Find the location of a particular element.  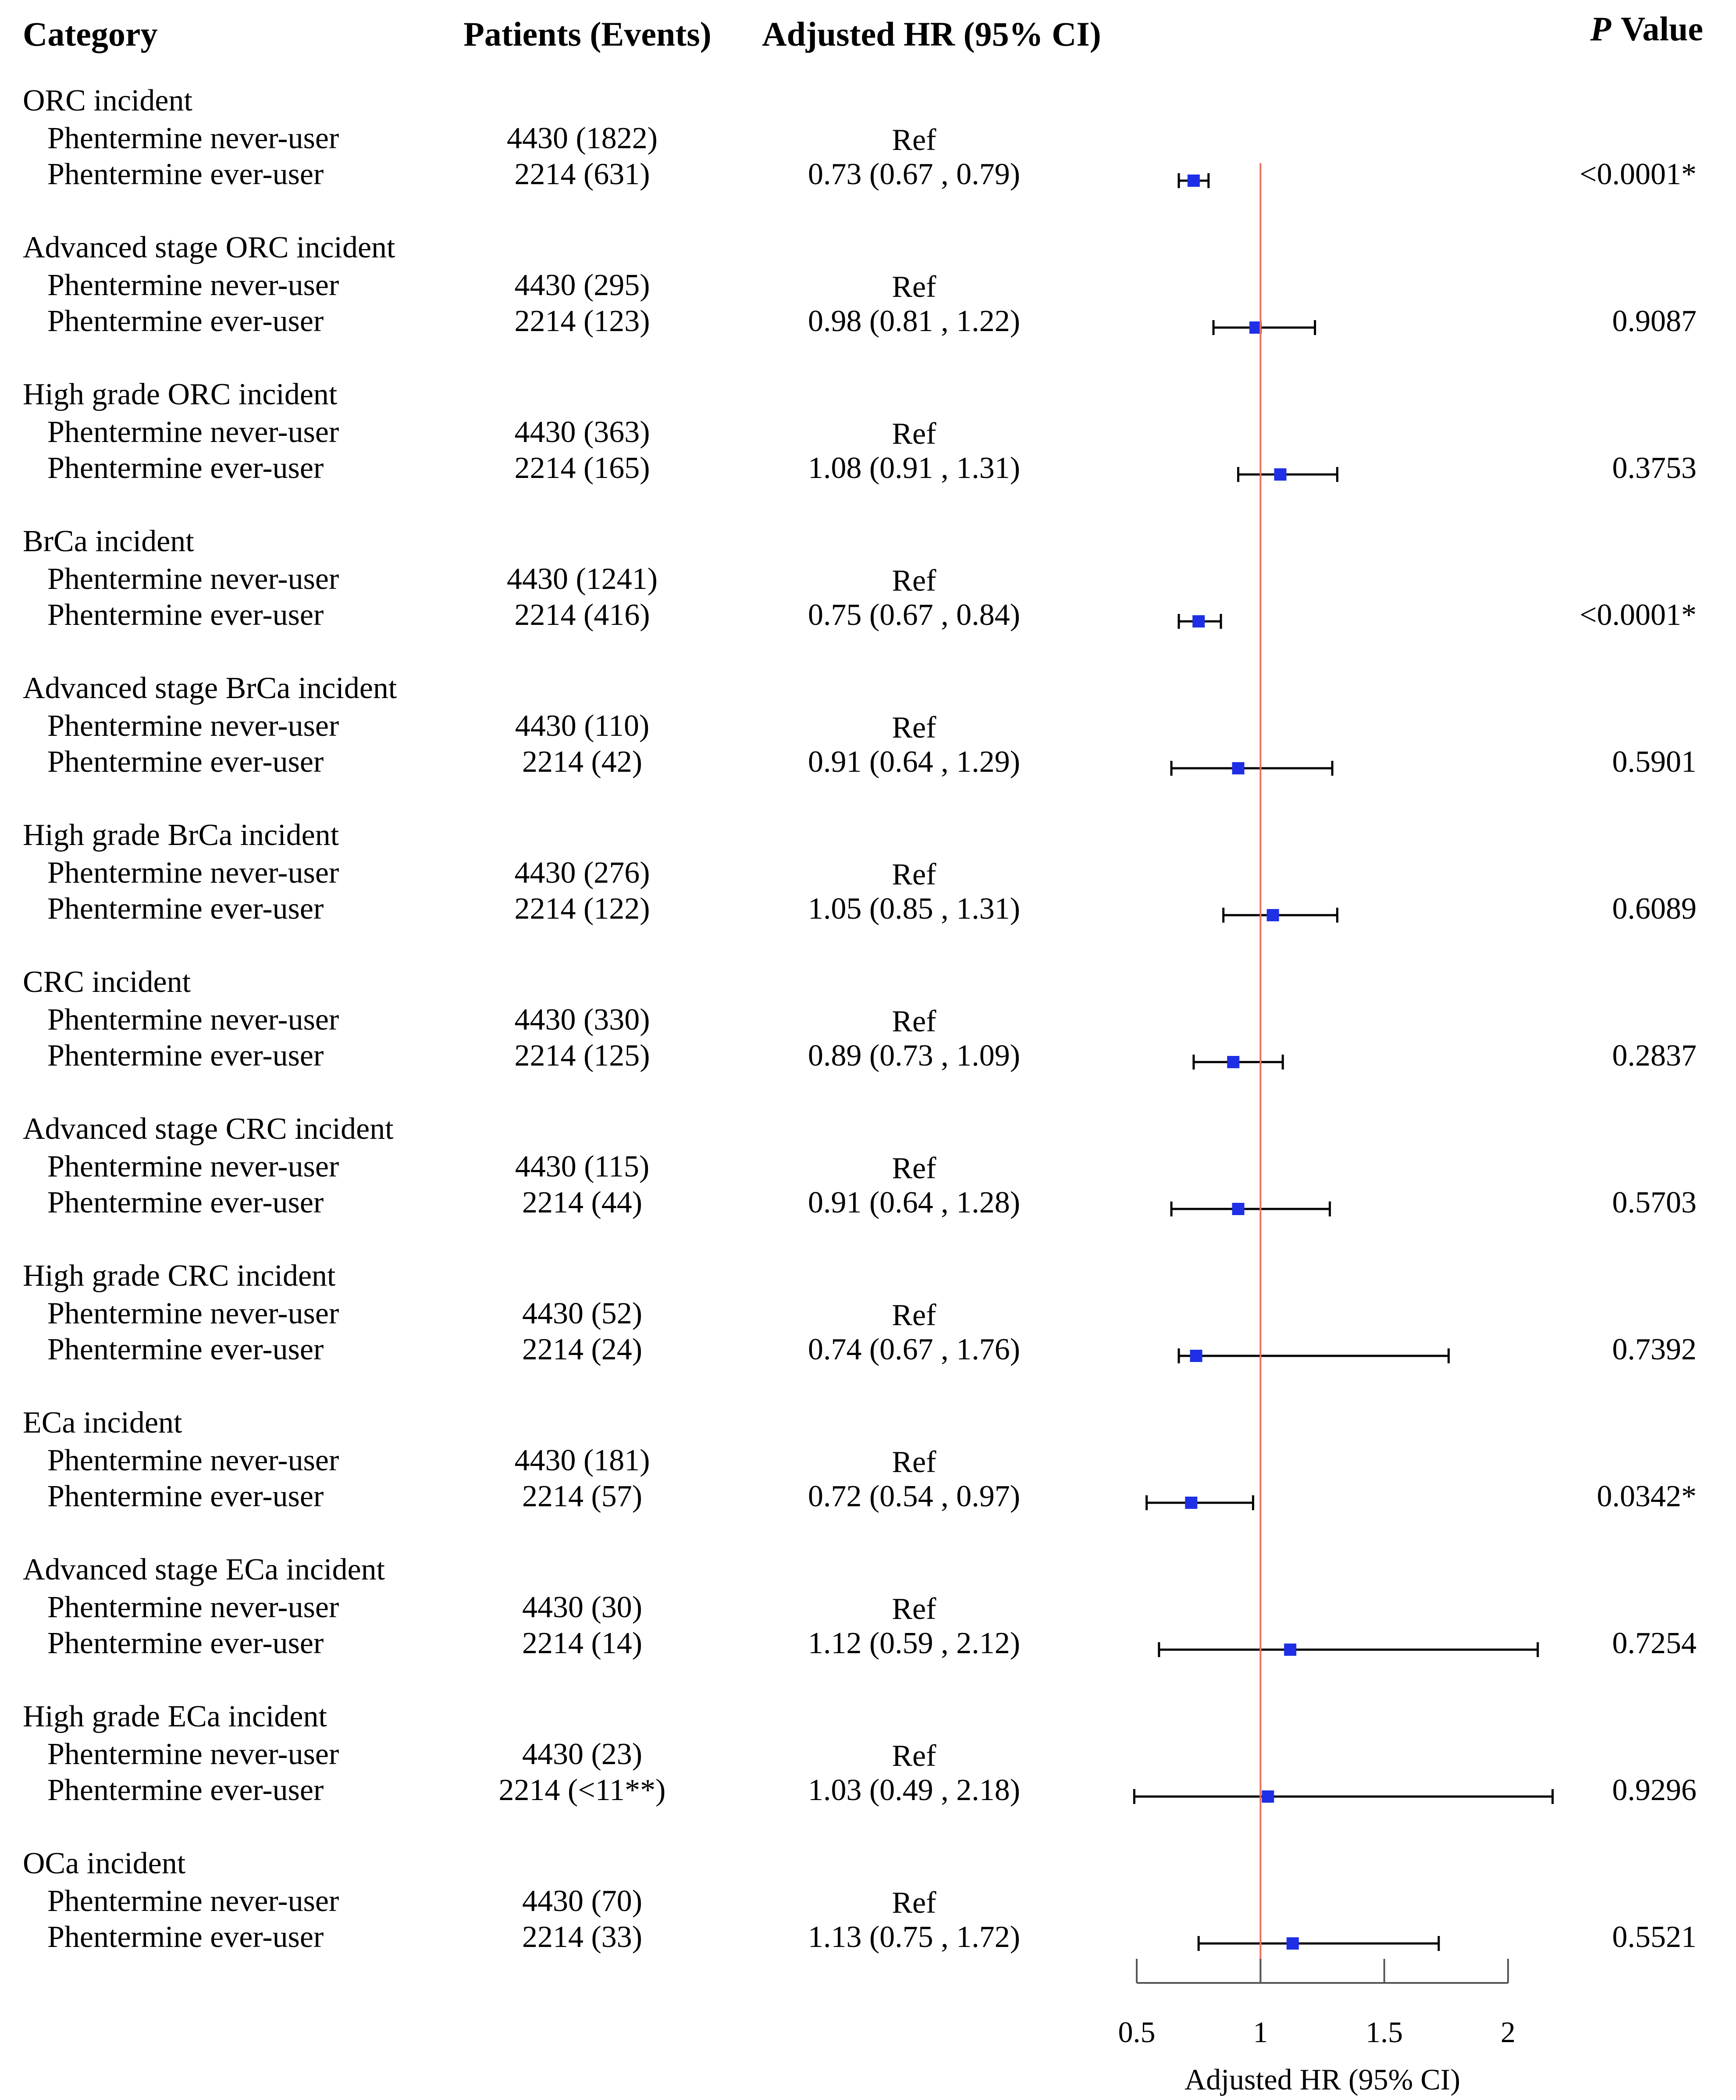

p-value: 0.3753 is located at coordinates (1654, 468).